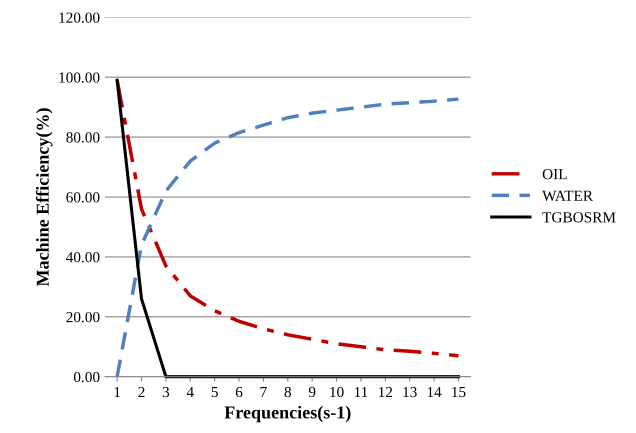  I want to click on x-axis-title: Frequencies(s-1), so click(287, 414).